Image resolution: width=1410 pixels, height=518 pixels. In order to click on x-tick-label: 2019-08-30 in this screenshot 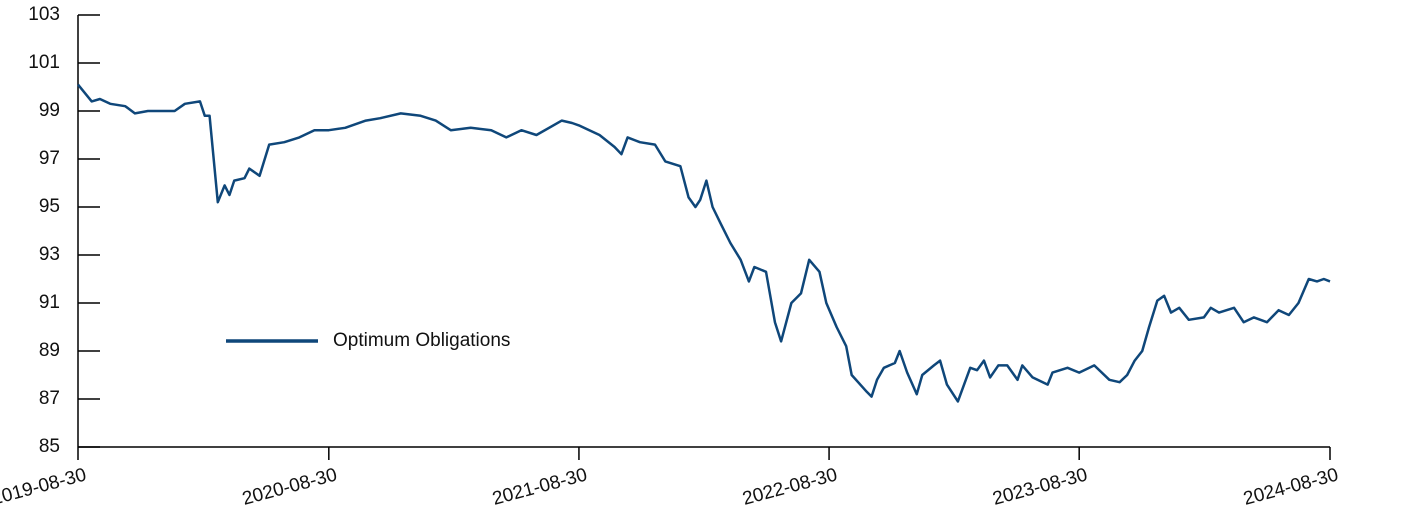, I will do `click(44, 486)`.